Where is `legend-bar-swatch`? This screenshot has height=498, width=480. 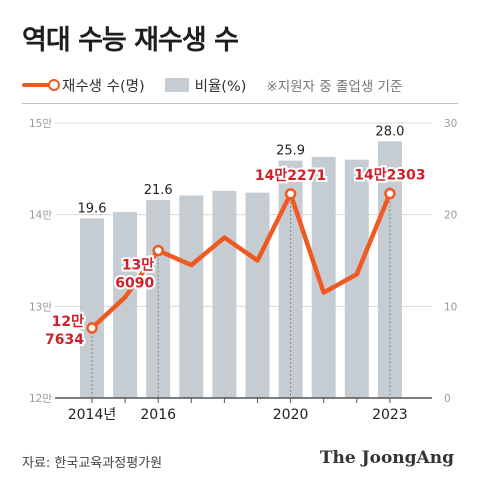 legend-bar-swatch is located at coordinates (176, 85).